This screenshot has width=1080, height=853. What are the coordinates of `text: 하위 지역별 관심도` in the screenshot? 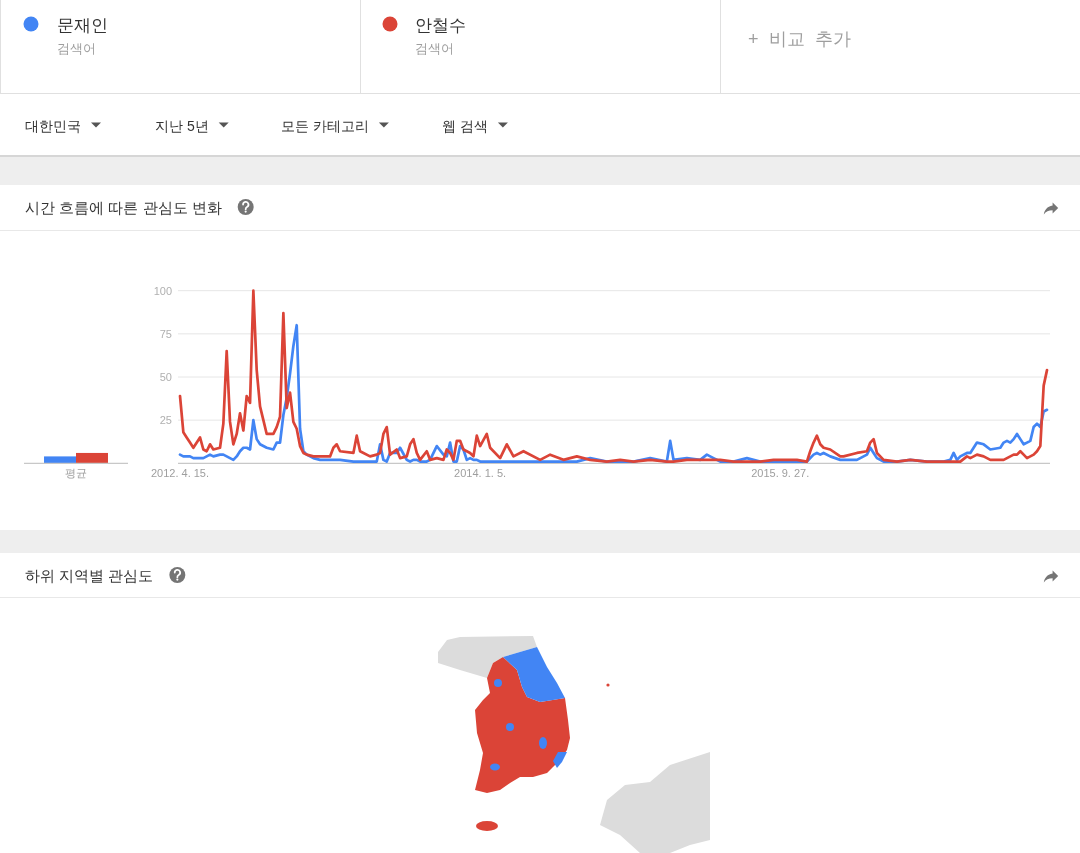 It's located at (89, 575).